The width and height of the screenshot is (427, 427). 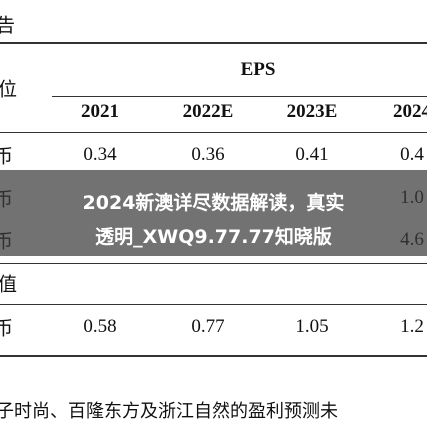 What do you see at coordinates (208, 154) in the screenshot?
I see `cell: 0.36` at bounding box center [208, 154].